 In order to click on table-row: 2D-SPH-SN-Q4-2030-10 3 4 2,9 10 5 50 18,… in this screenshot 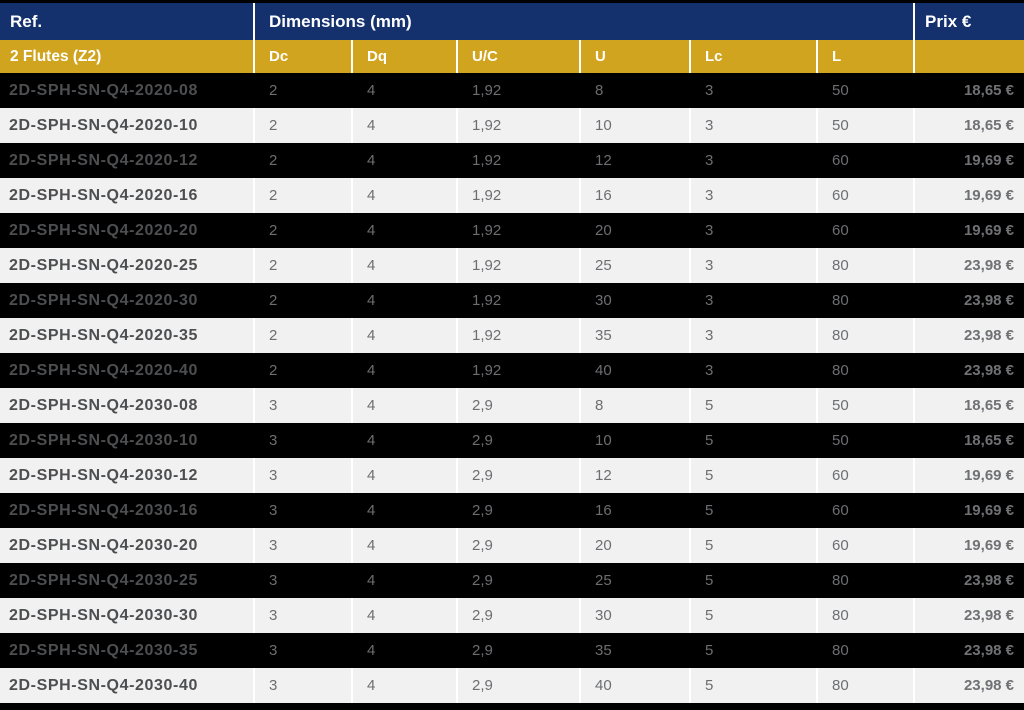, I will do `click(512, 440)`.